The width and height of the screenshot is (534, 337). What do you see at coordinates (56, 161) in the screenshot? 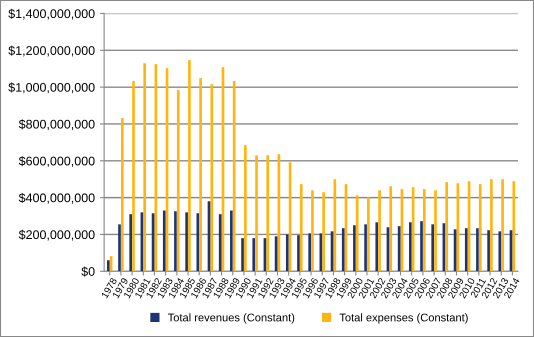
I see `y-tick-label: $600,000,000` at bounding box center [56, 161].